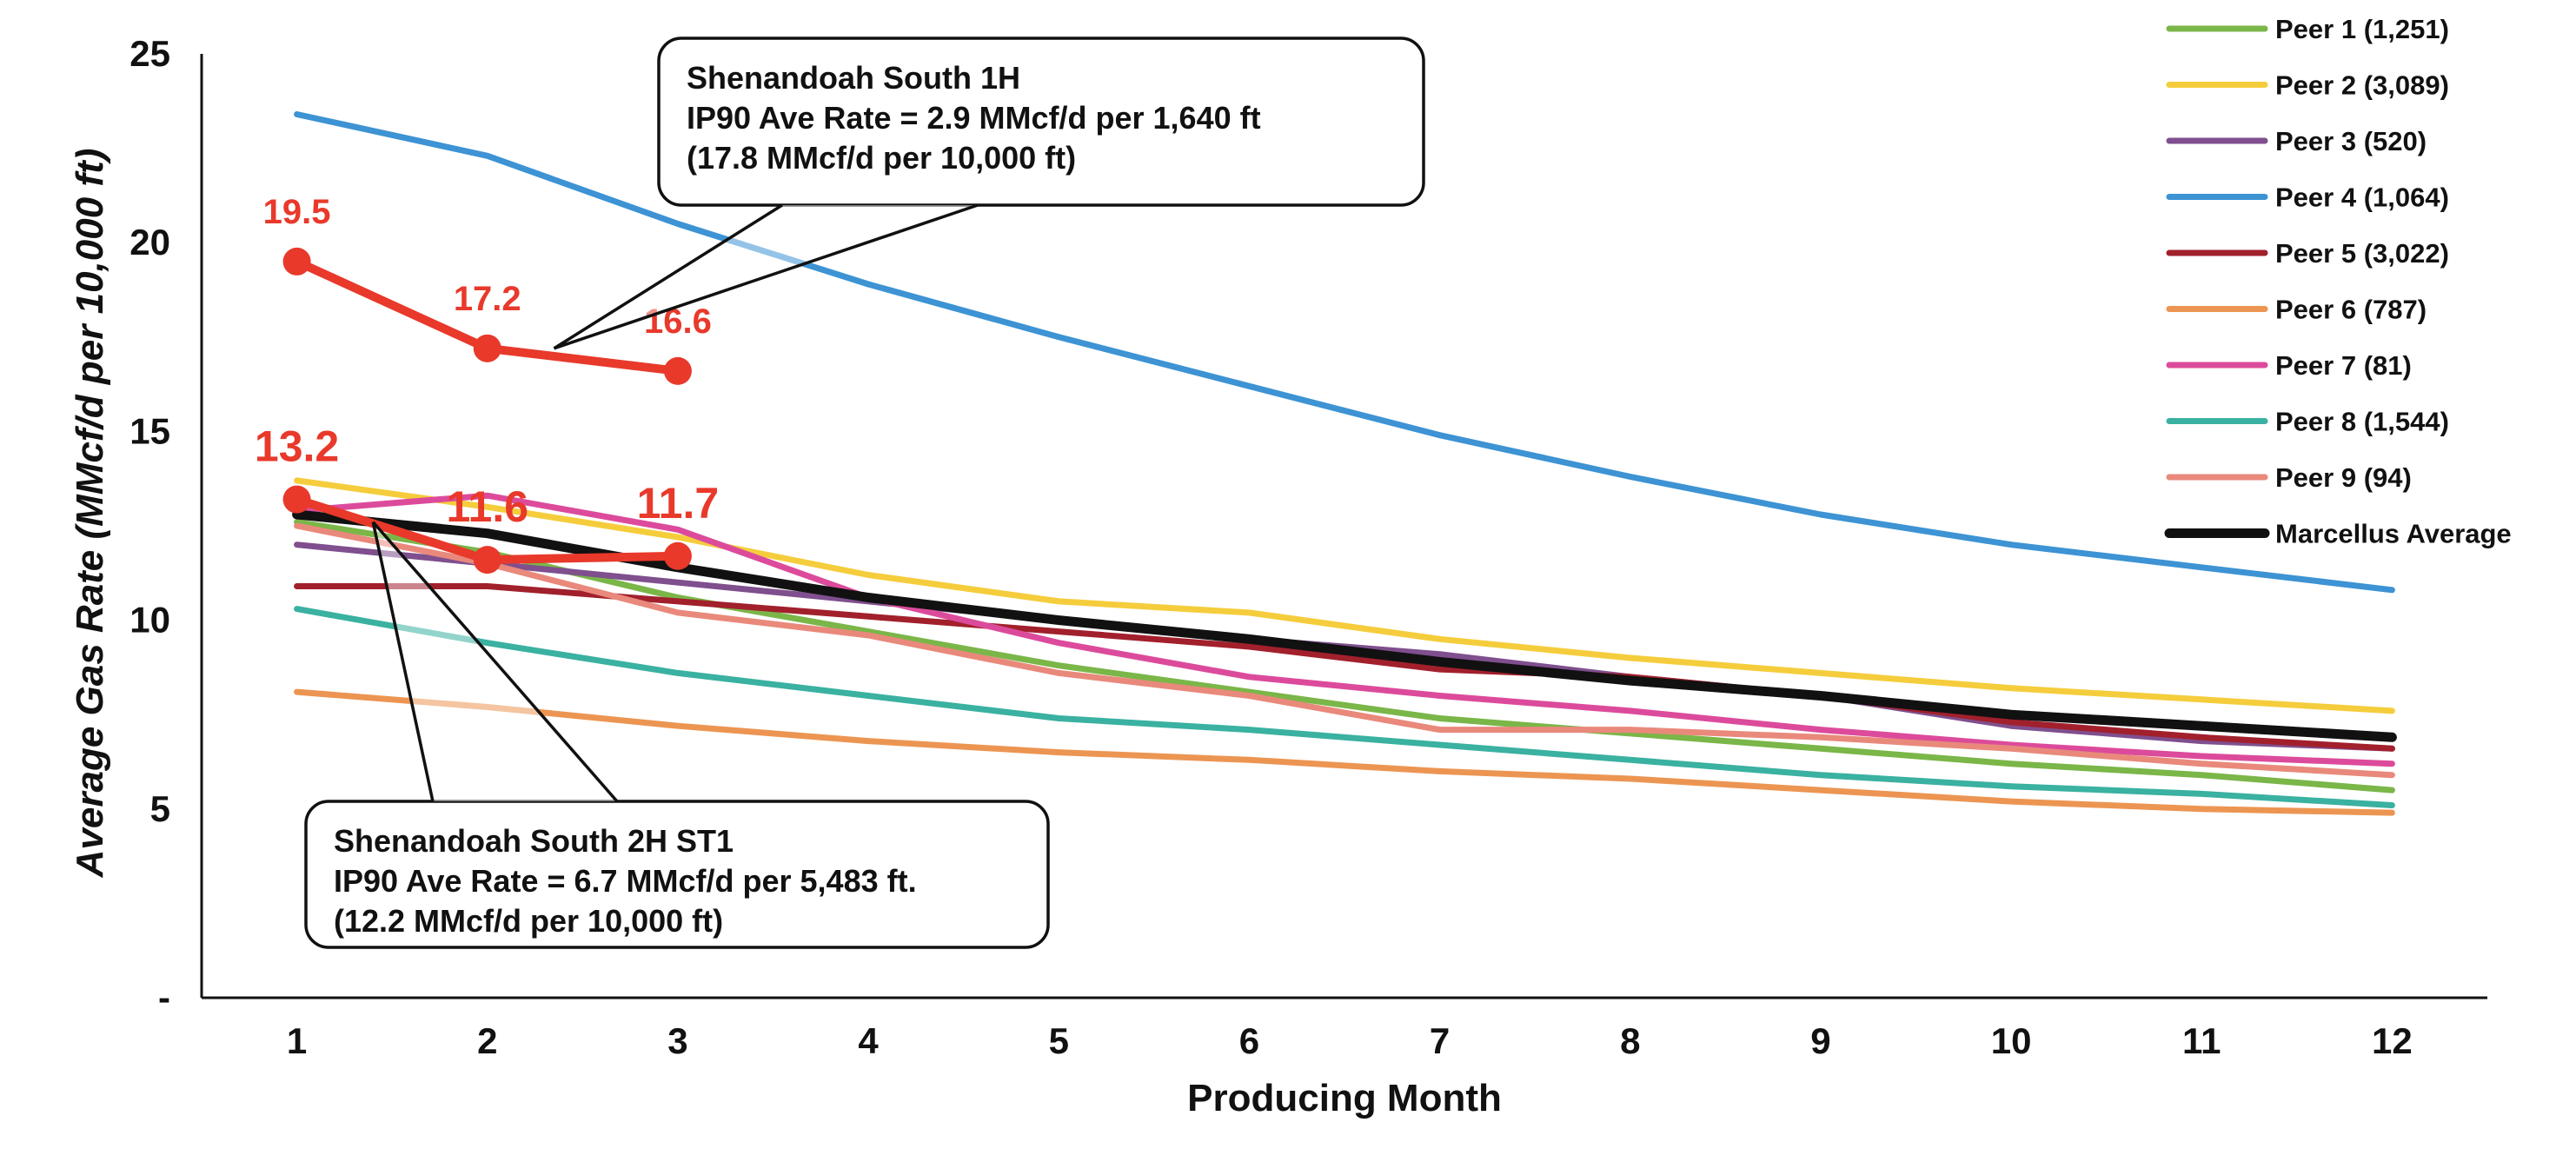 The width and height of the screenshot is (2576, 1149). Describe the element at coordinates (625, 881) in the screenshot. I see `callout-text-line: IP90 Ave Rate = 6.7 MMcf/d per 5,483 ft.` at that location.